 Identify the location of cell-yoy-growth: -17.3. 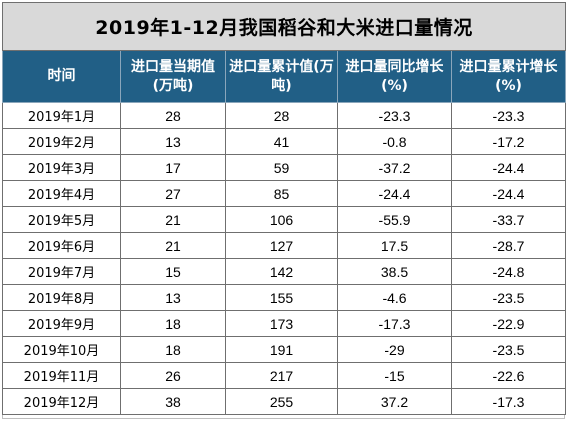
(394, 323).